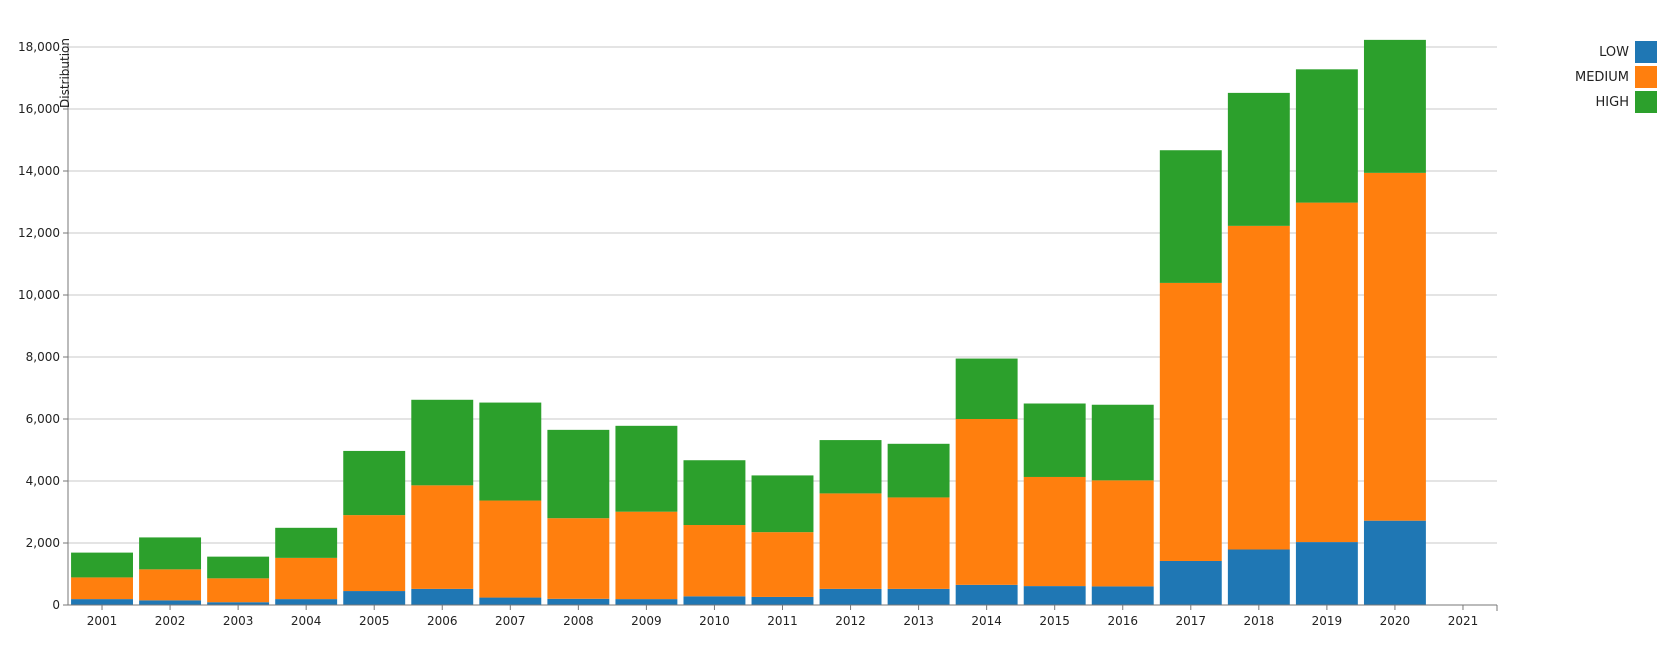 Image resolution: width=1673 pixels, height=659 pixels. I want to click on bar-low-2011, so click(782, 600).